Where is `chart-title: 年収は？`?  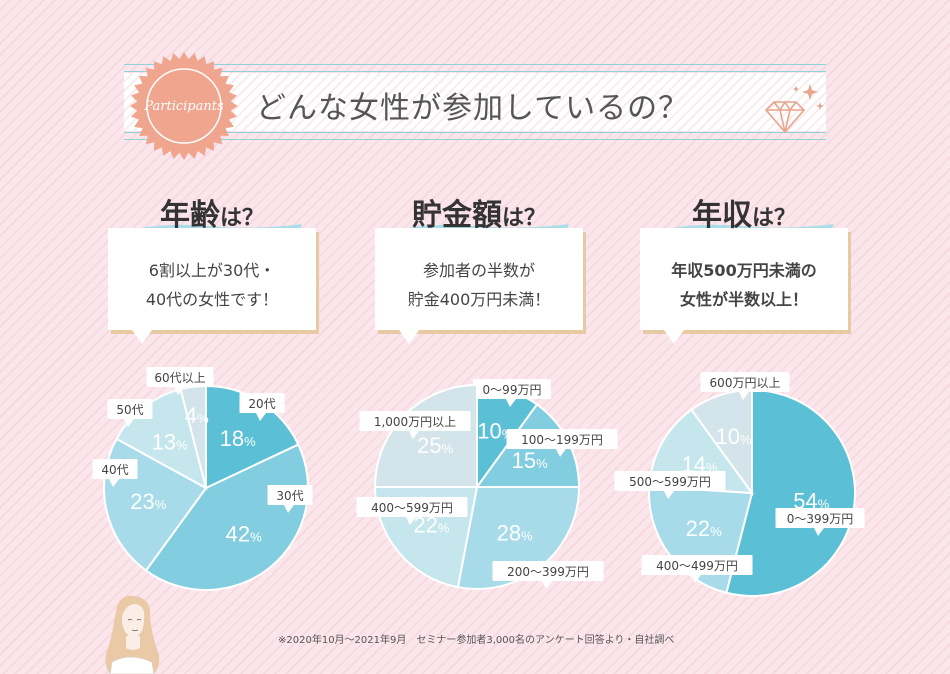 chart-title: 年収は？ is located at coordinates (744, 212).